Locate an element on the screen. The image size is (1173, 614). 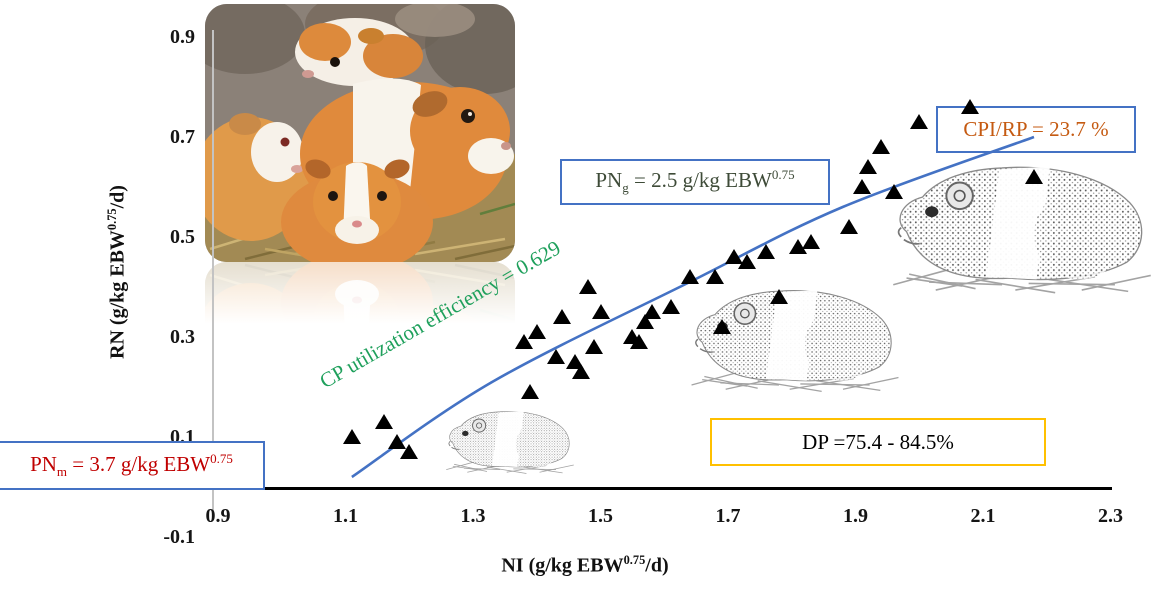
pn-maintenance-annotation: PNm = 3.7 g/kg EBW0.75 is located at coordinates (132, 465).